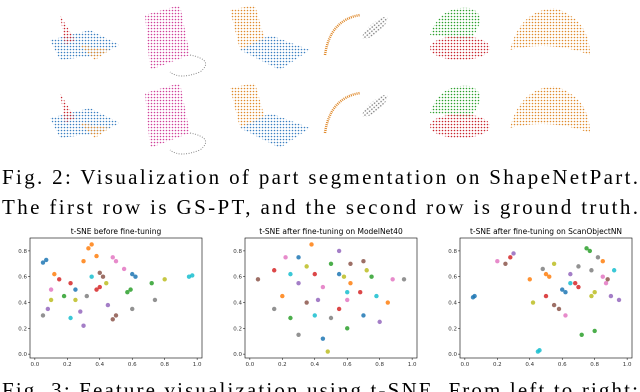 The height and width of the screenshot is (392, 640). Describe the element at coordinates (497, 365) in the screenshot. I see `x-tick-label: 0.2` at that location.